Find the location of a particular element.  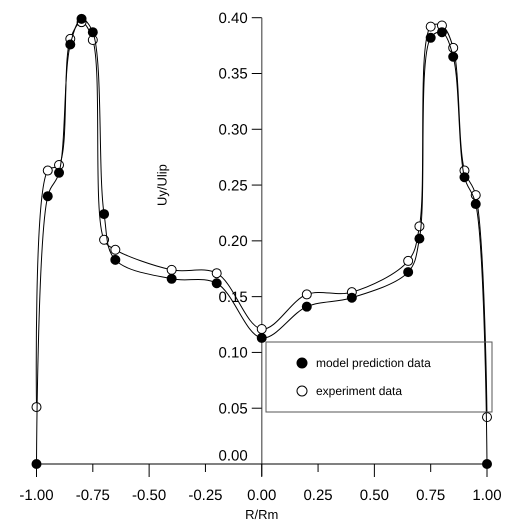

y-tick-label: 0.00 is located at coordinates (233, 455).